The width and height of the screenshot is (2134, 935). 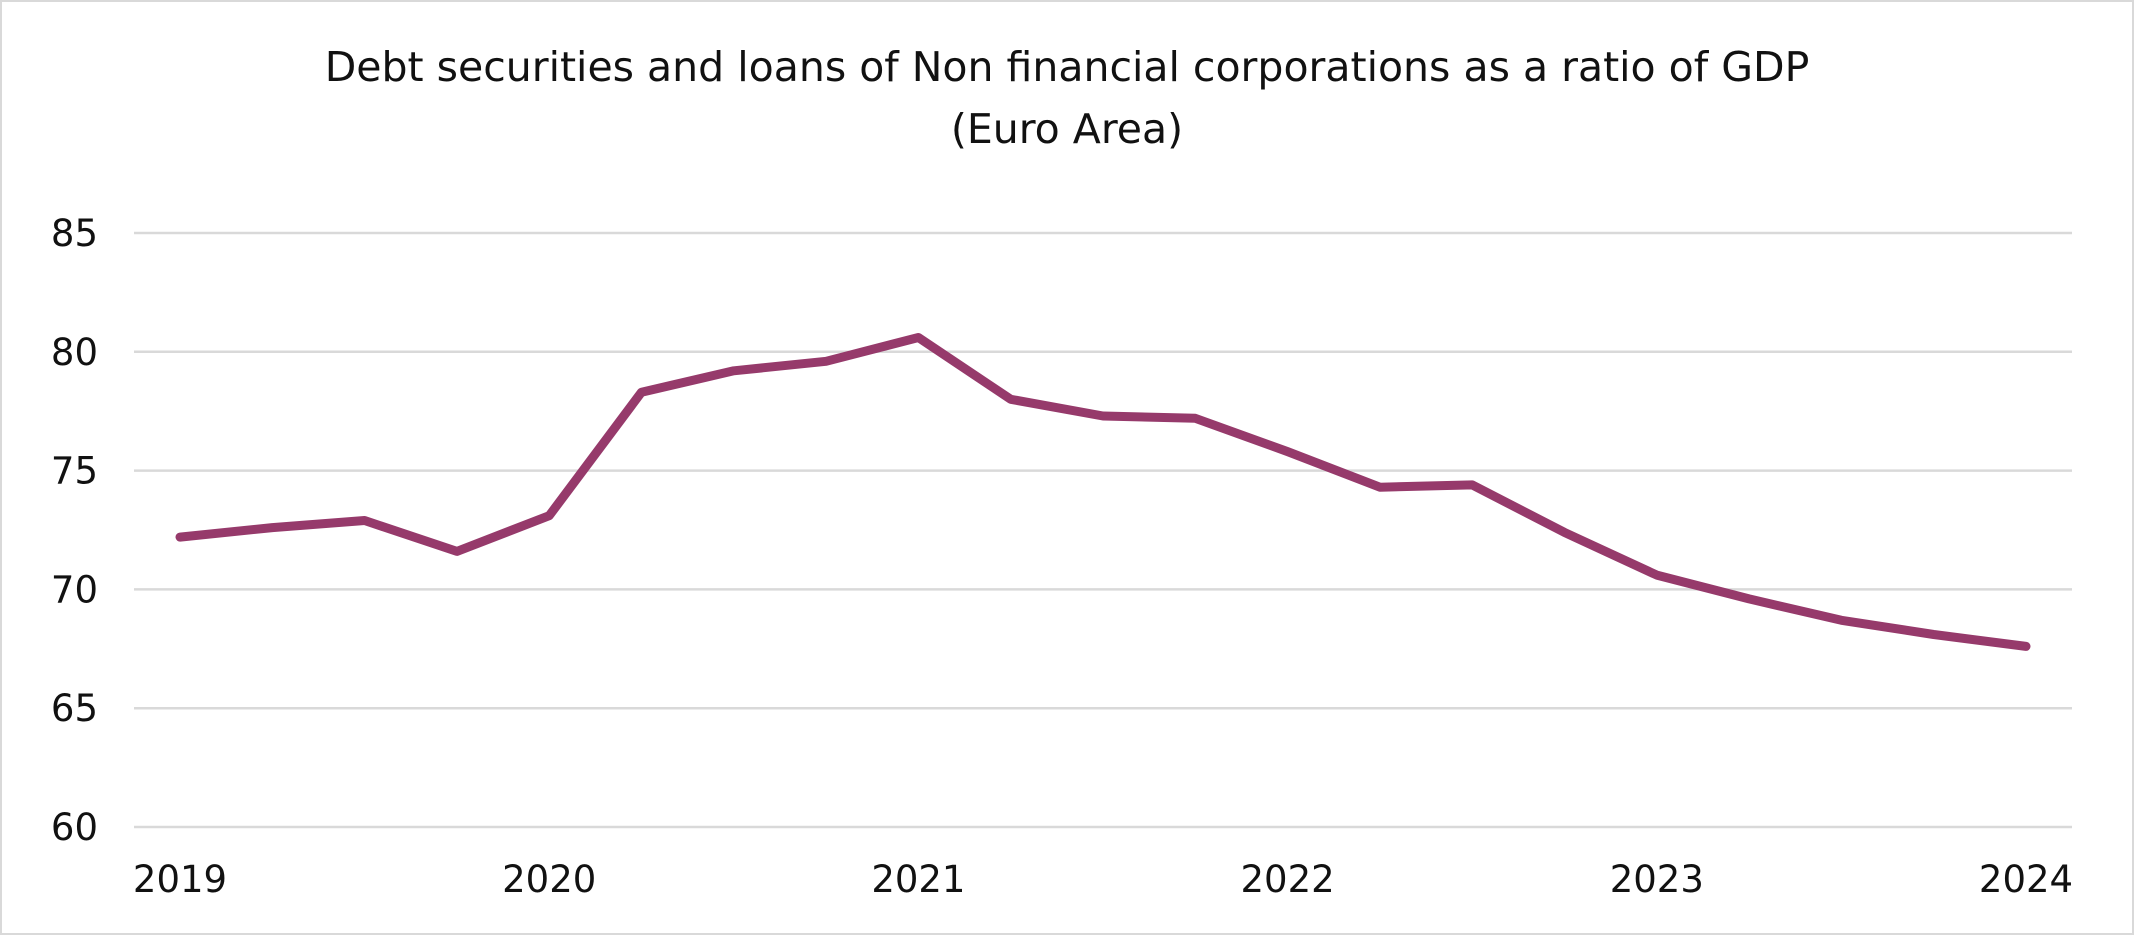 I want to click on chart-subtitle: (Euro Area), so click(x=1067, y=129).